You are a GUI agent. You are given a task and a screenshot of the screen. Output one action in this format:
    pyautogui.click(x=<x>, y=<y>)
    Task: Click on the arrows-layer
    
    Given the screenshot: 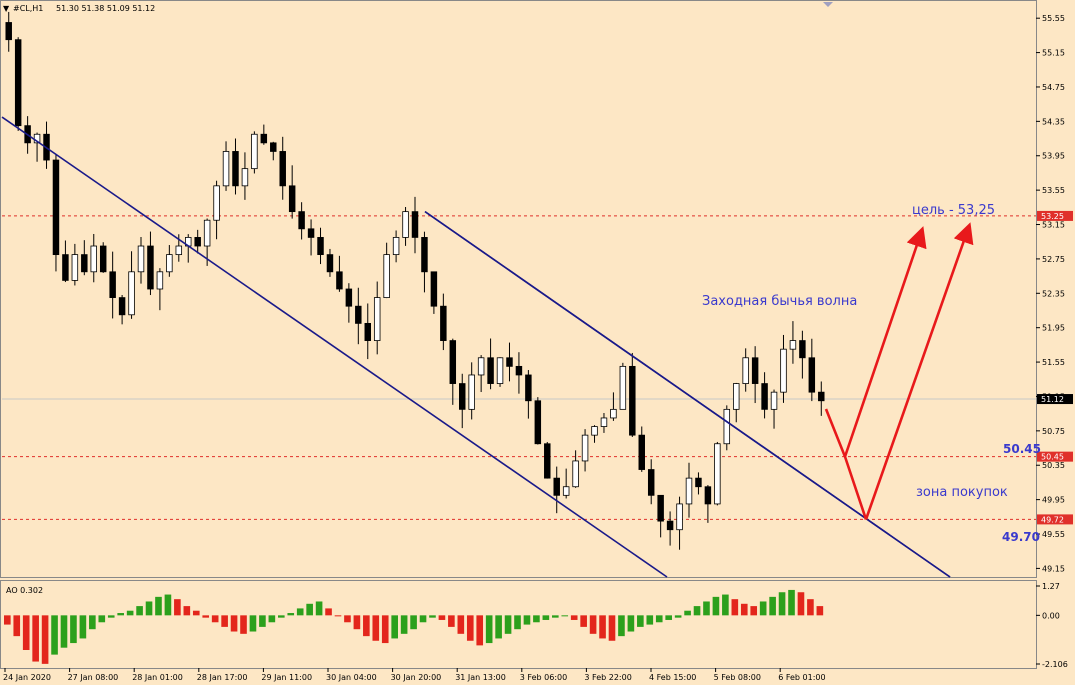 What is the action you would take?
    pyautogui.click(x=899, y=371)
    